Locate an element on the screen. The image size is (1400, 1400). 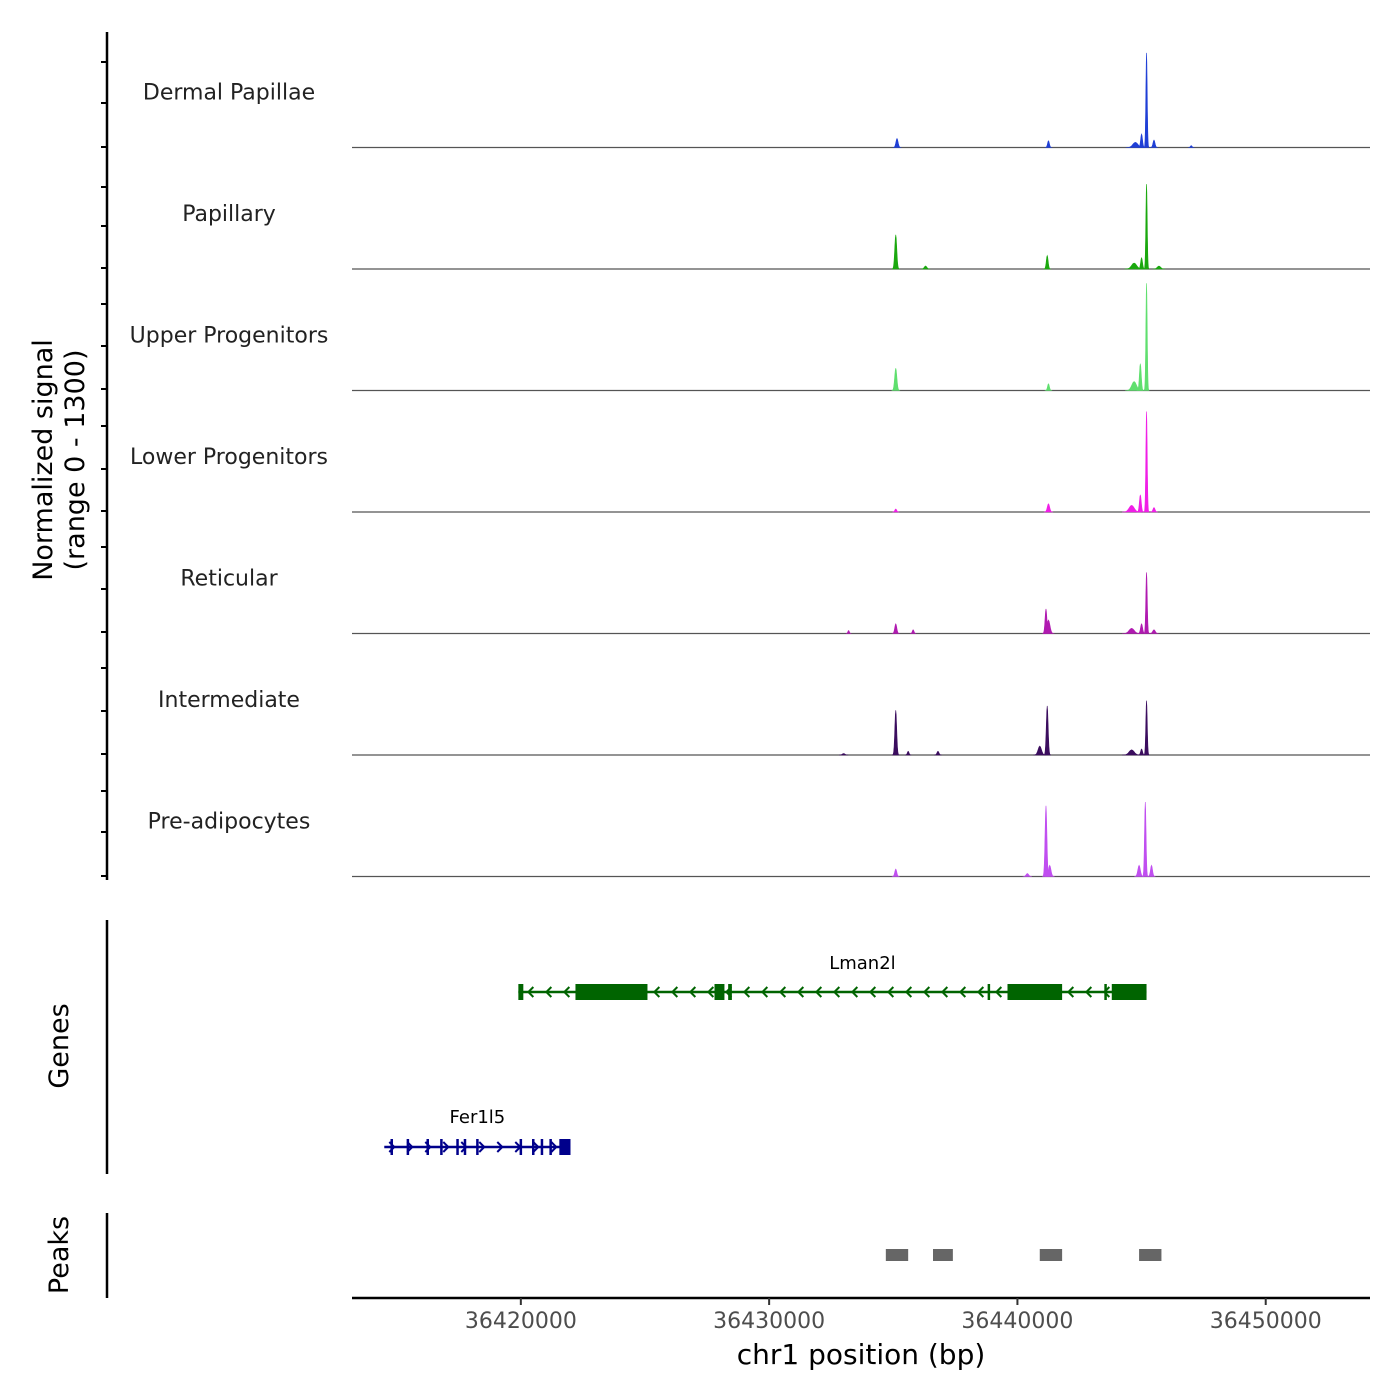
x-axis-ticks: 36420000 36430000 36440000 36450000 is located at coordinates (893, 1316).